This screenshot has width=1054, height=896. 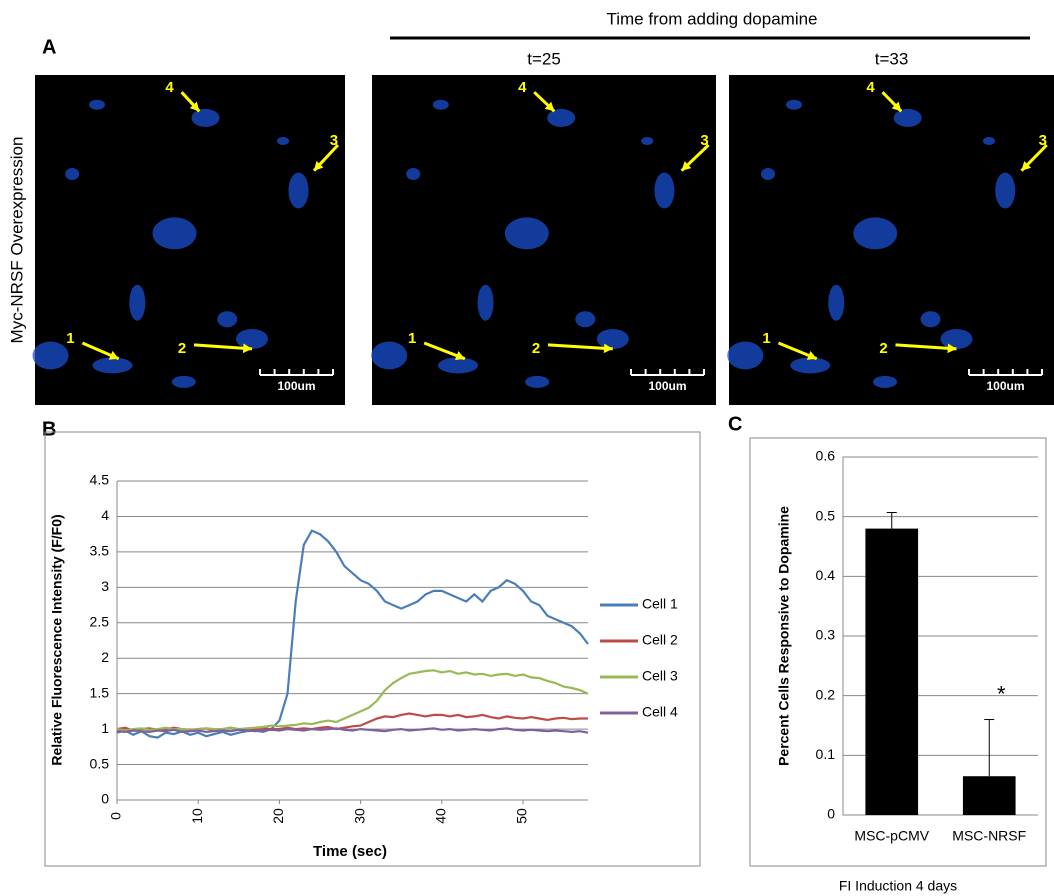 I want to click on panel-label: A, so click(x=49, y=47).